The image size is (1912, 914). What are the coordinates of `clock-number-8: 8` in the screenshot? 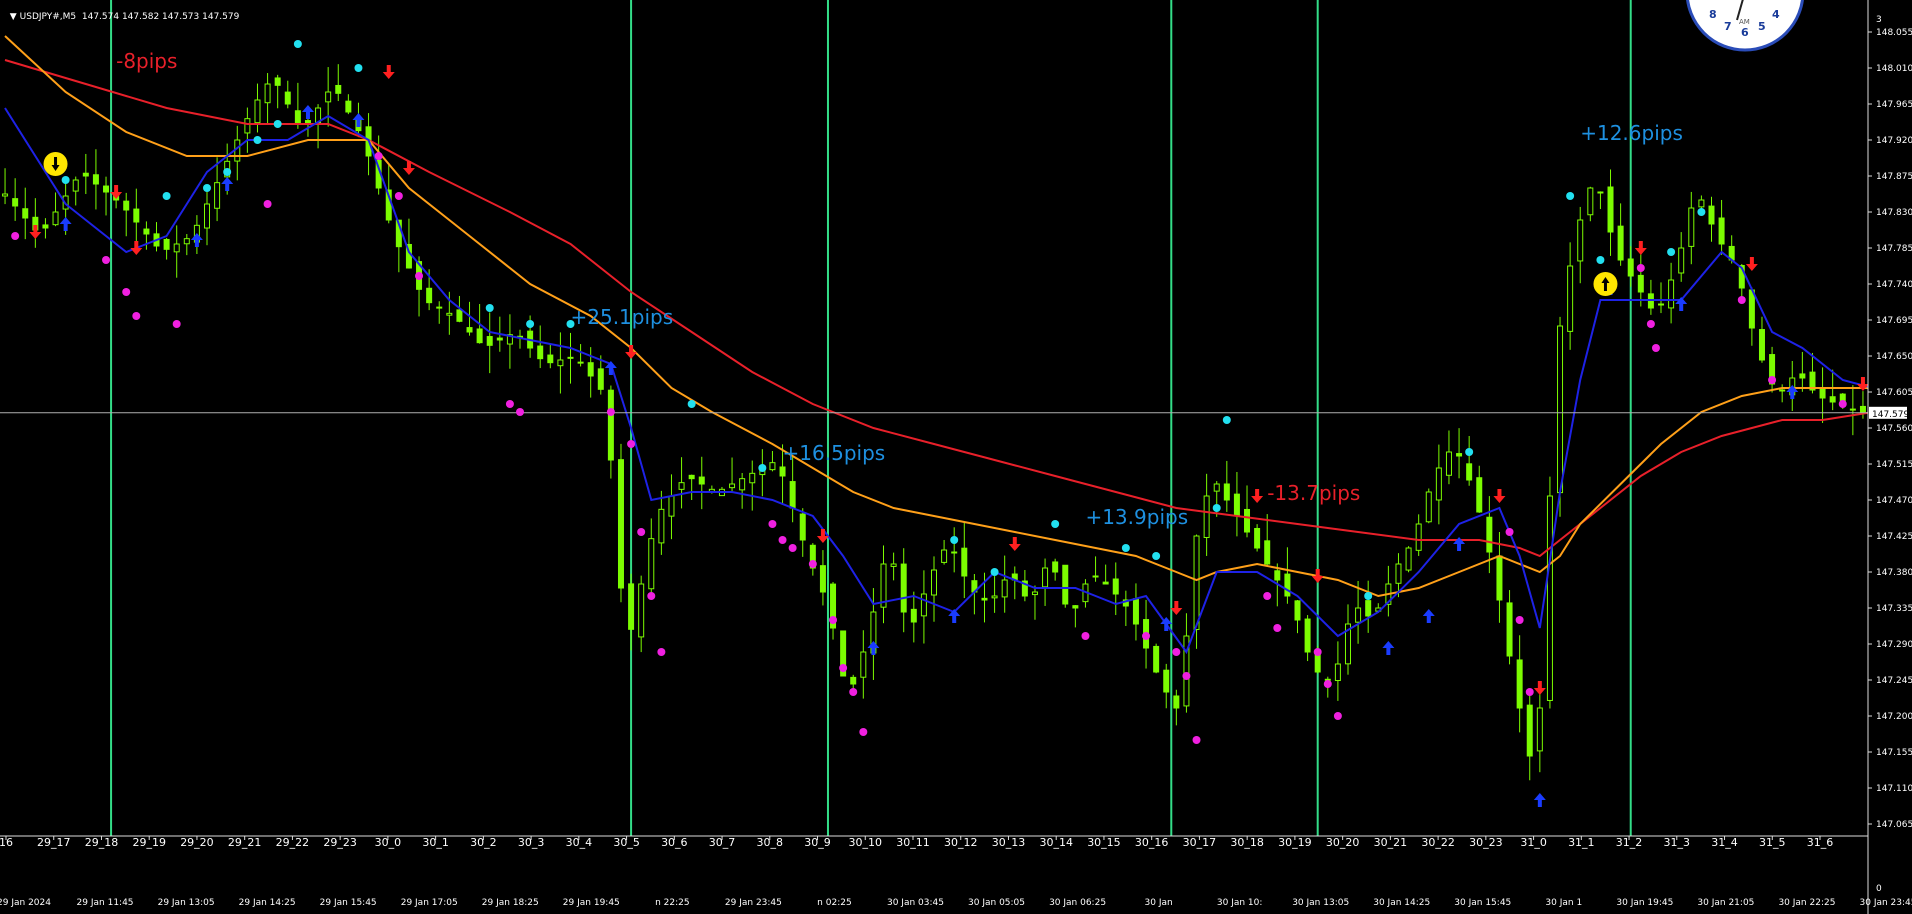 It's located at (1713, 14).